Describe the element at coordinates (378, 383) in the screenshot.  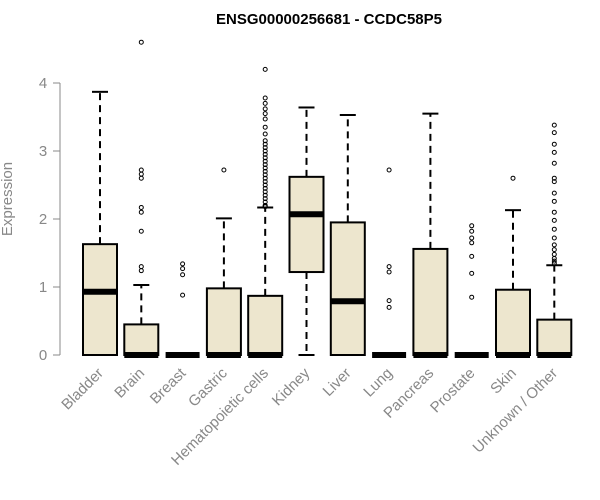
I see `x-tick-label: Lung` at that location.